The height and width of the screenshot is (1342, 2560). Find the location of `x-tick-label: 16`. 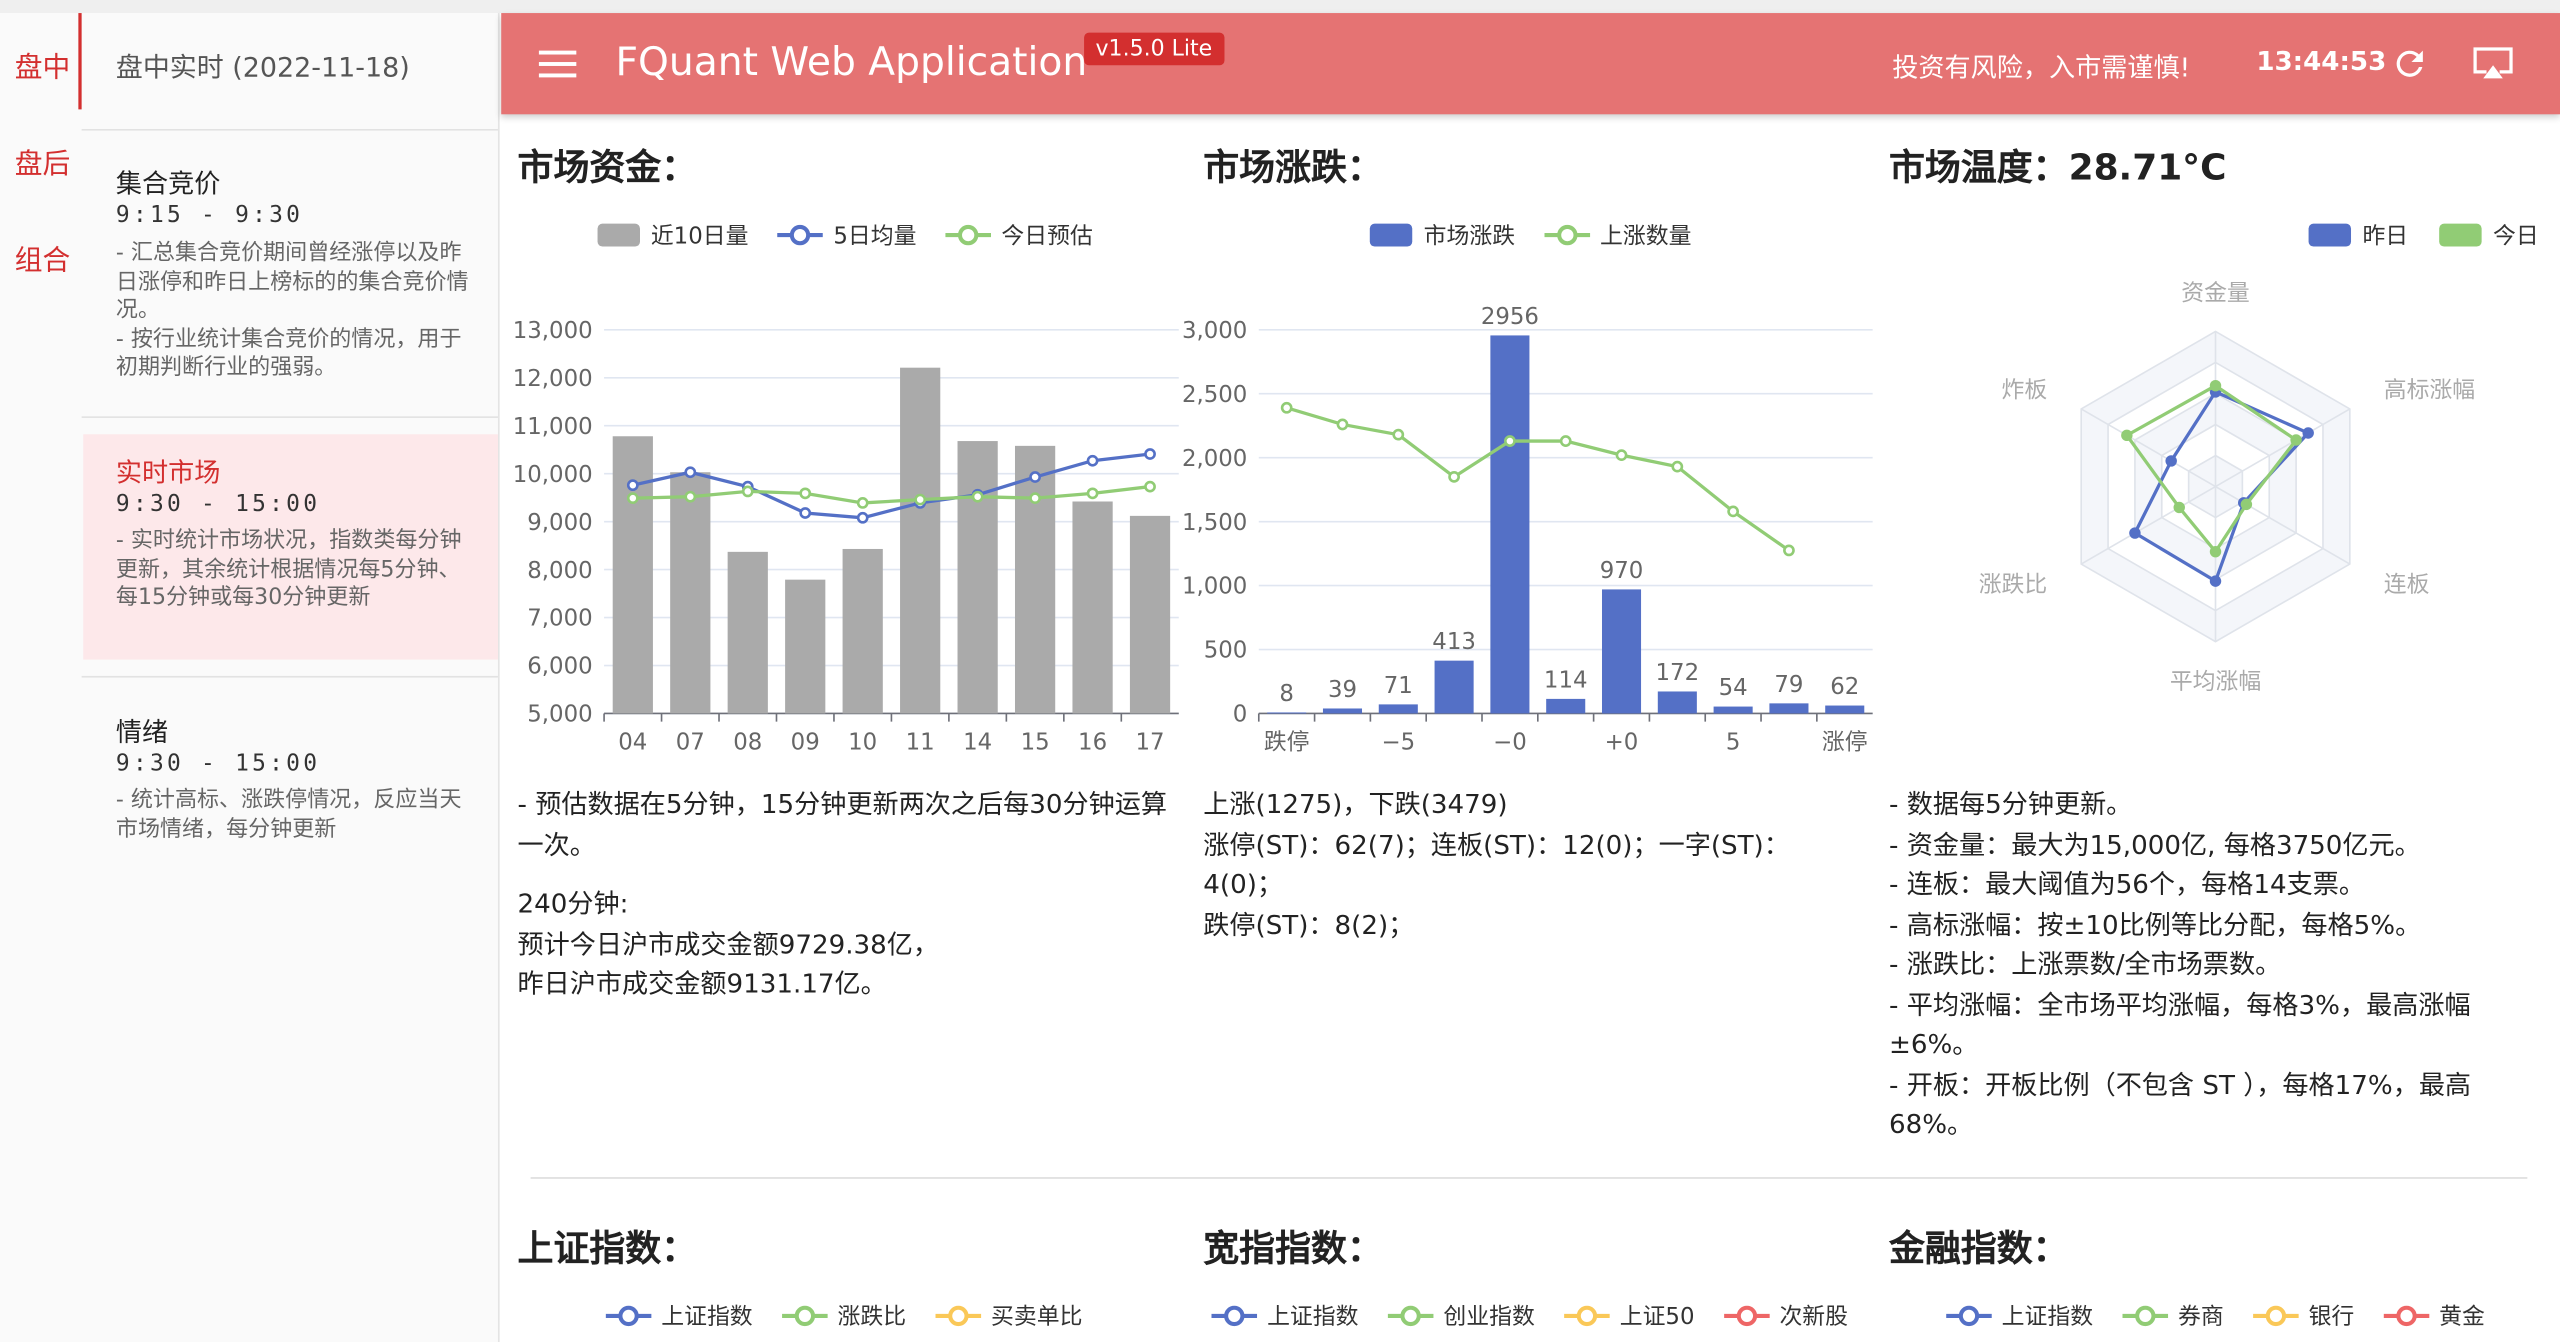

x-tick-label: 16 is located at coordinates (1092, 742).